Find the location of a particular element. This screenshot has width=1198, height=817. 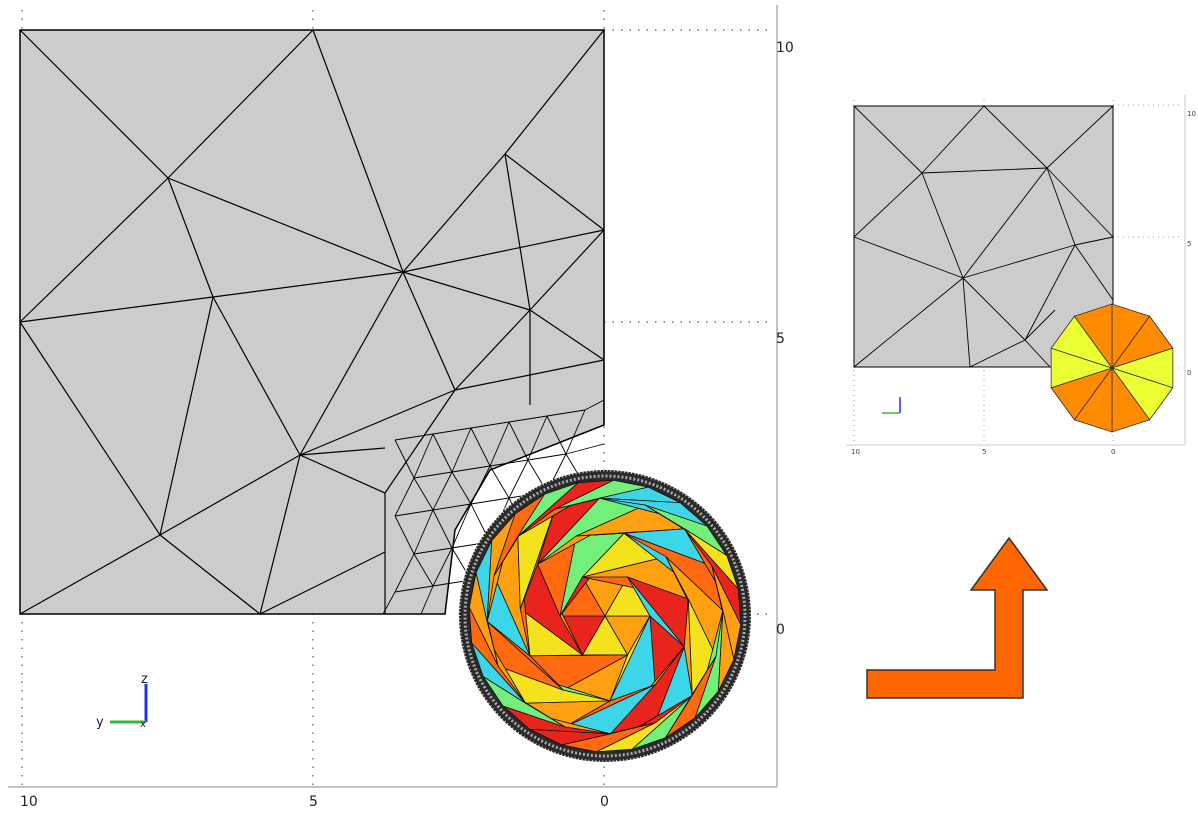

main-x-tick-10: 10 is located at coordinates (29, 802).